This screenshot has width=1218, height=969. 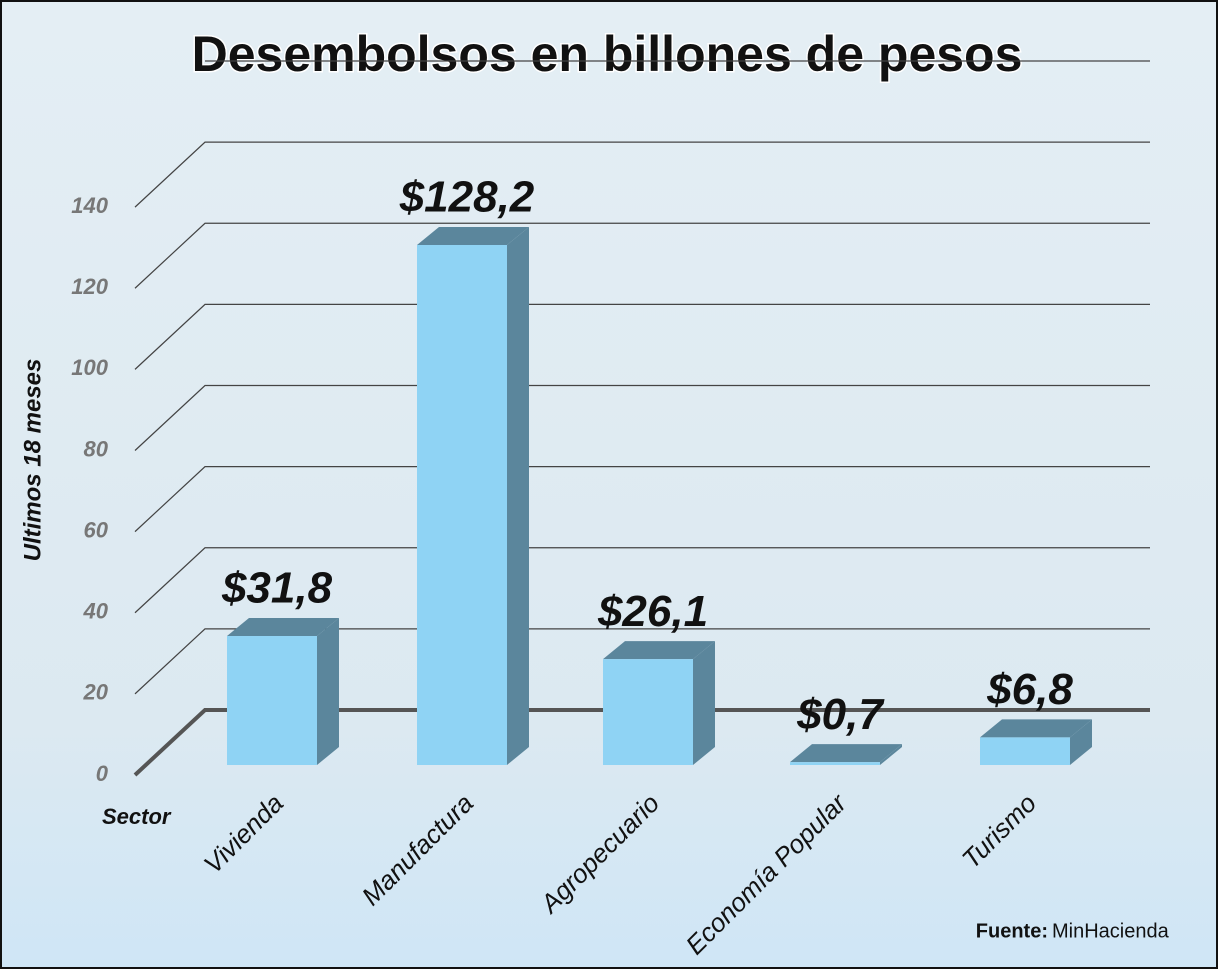 What do you see at coordinates (96, 448) in the screenshot?
I see `y-tick-label: 80` at bounding box center [96, 448].